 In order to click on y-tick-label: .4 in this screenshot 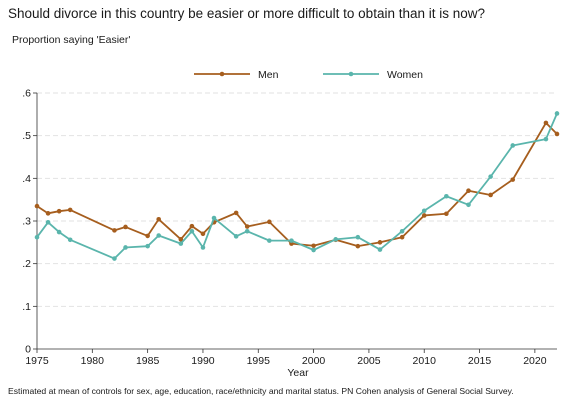, I will do `click(26, 179)`.